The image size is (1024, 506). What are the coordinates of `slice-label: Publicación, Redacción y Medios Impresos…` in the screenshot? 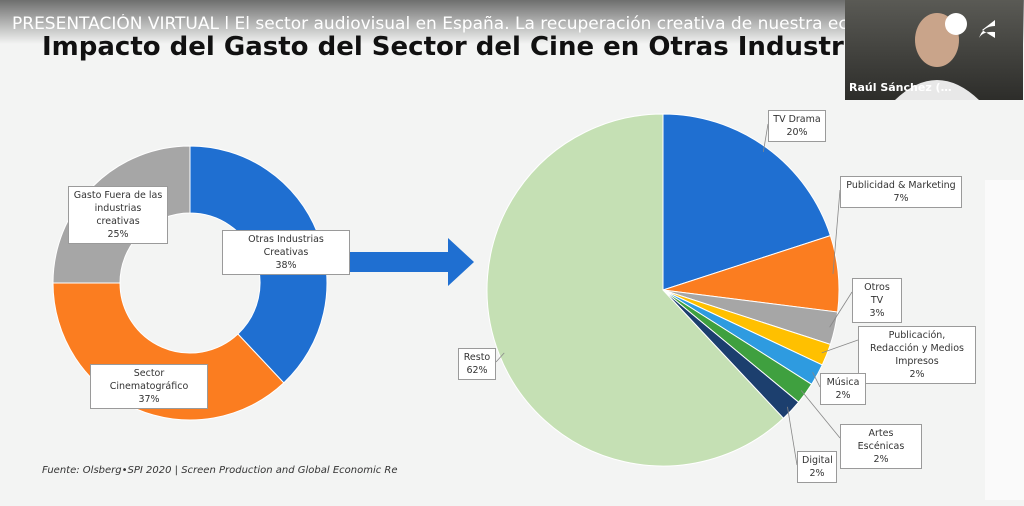 It's located at (917, 355).